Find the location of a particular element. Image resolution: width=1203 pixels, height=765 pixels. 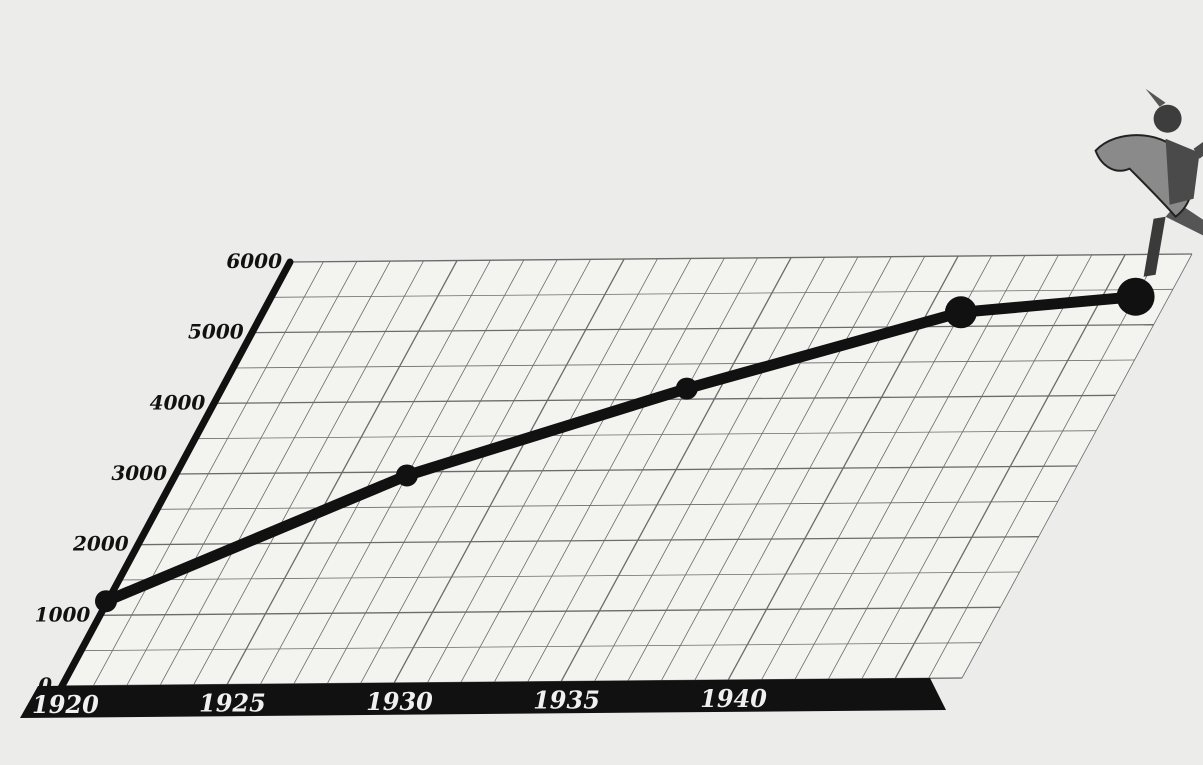

y-tick-label: 0 is located at coordinates (45, 685).